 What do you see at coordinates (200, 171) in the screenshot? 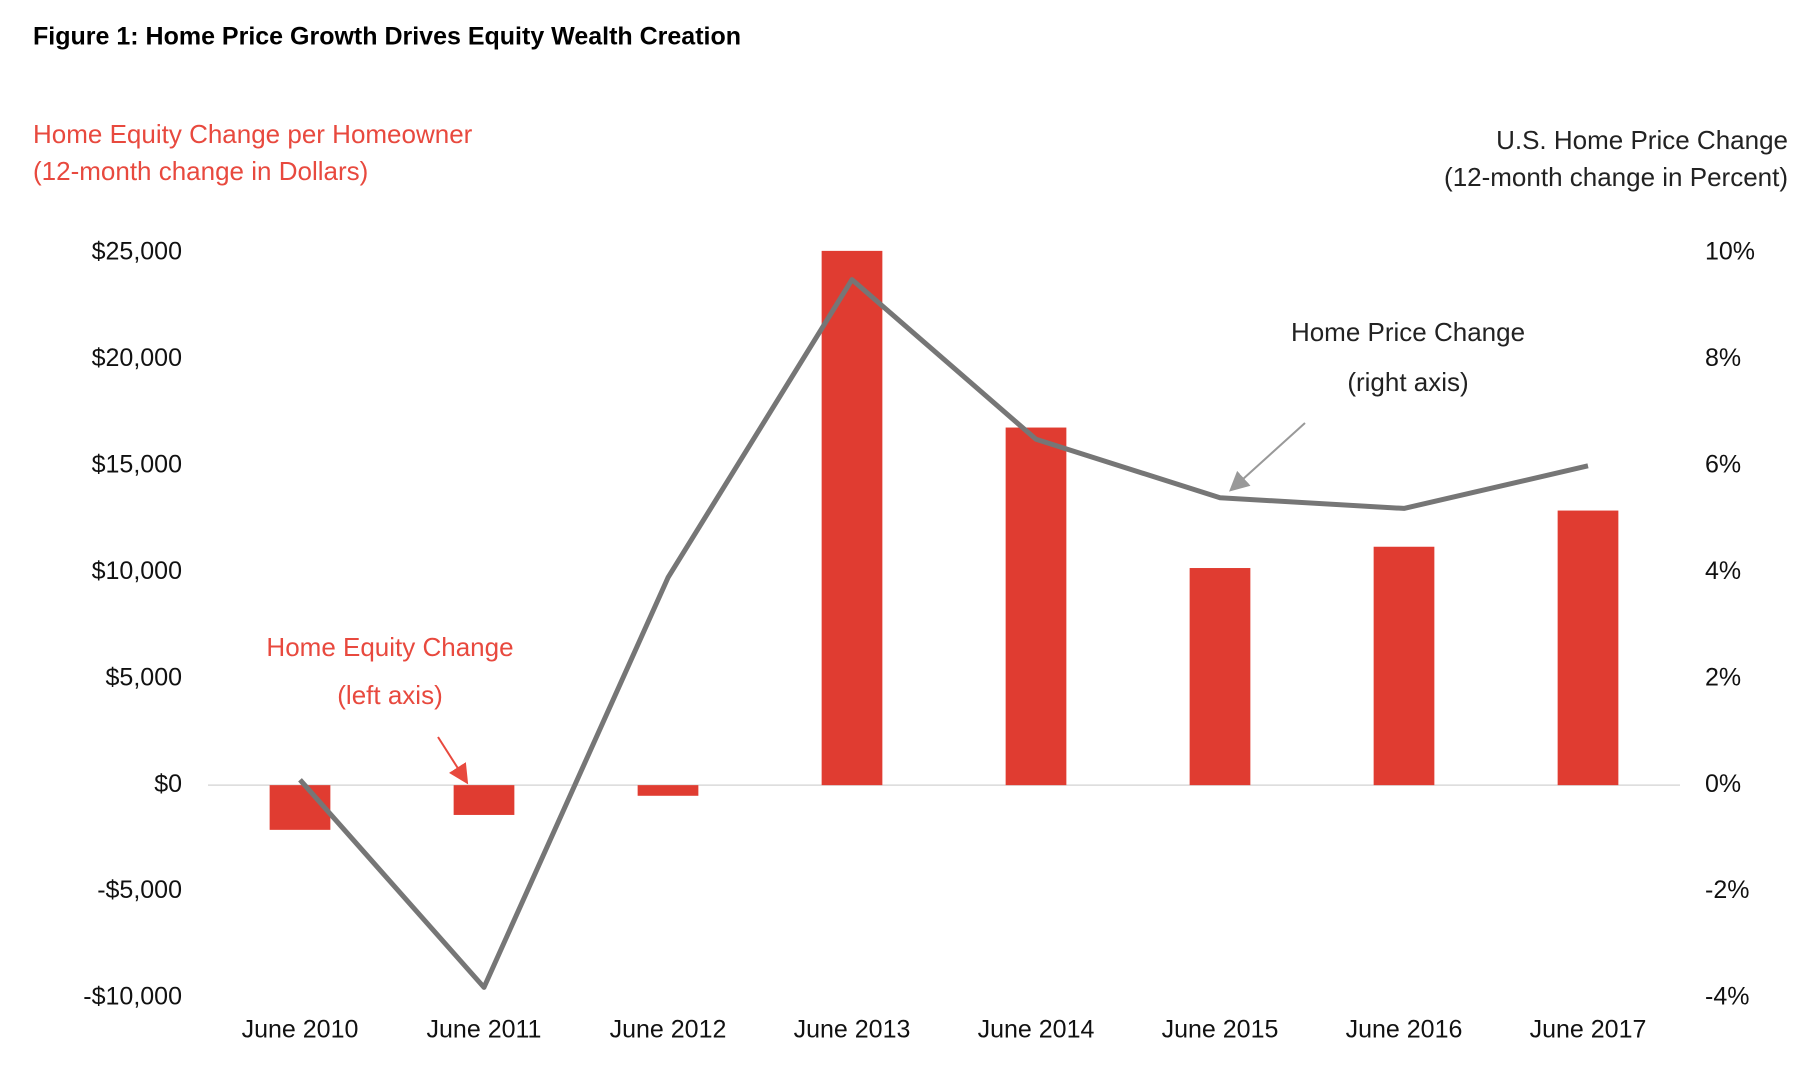
I see `y-axis-label: (12-month change in Dollars)` at bounding box center [200, 171].